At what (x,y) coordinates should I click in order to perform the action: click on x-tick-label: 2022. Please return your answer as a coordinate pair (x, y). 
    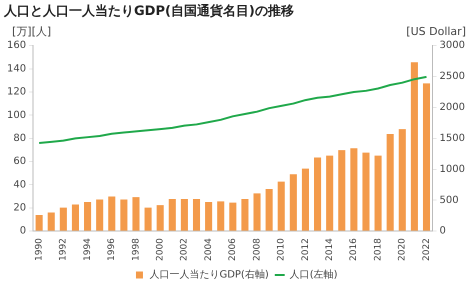
    Looking at the image, I should click on (427, 249).